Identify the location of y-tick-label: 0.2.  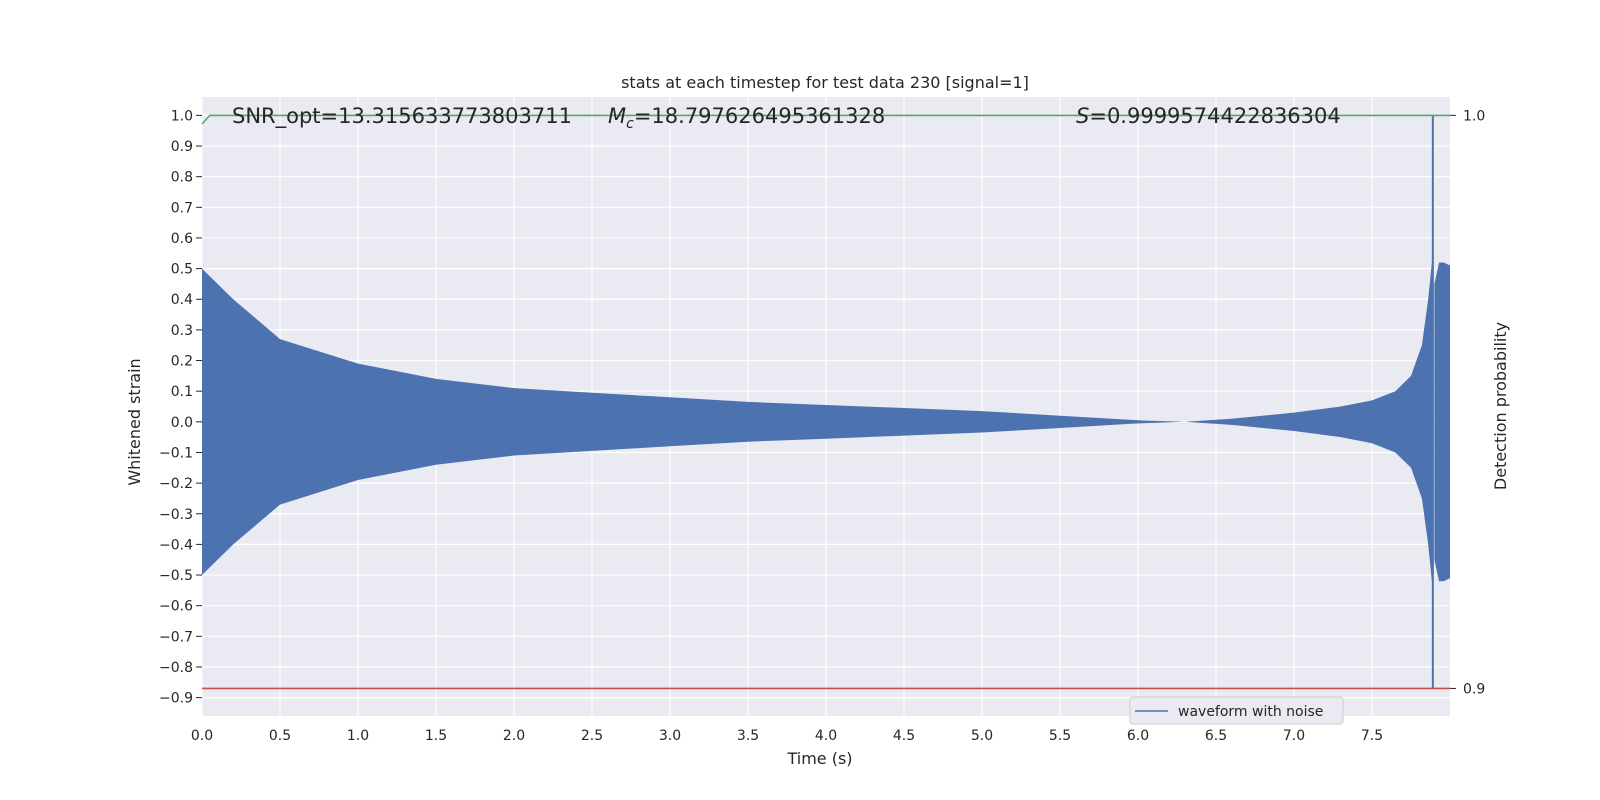
(182, 362).